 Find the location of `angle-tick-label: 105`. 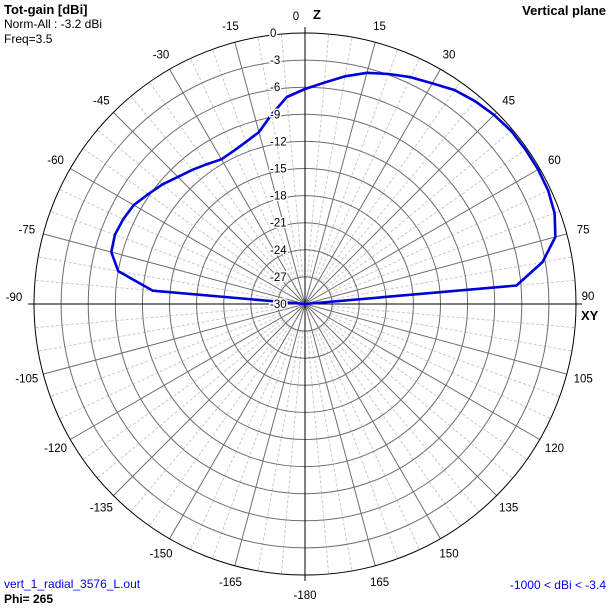

angle-tick-label: 105 is located at coordinates (583, 380).